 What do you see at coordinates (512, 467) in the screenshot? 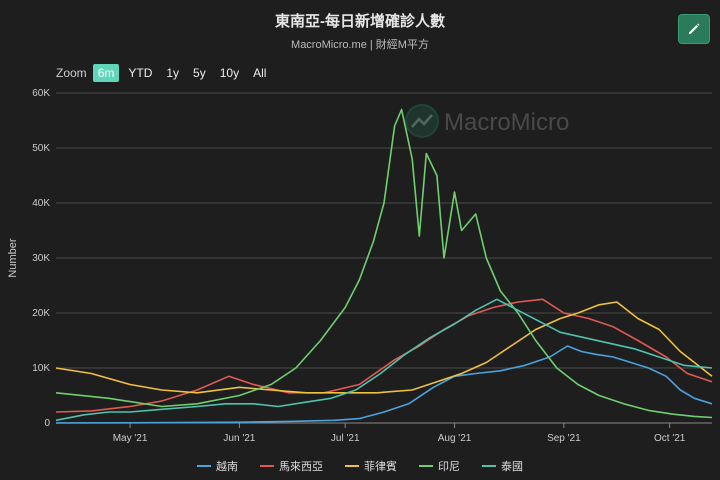
I see `legend-label: 泰國` at bounding box center [512, 467].